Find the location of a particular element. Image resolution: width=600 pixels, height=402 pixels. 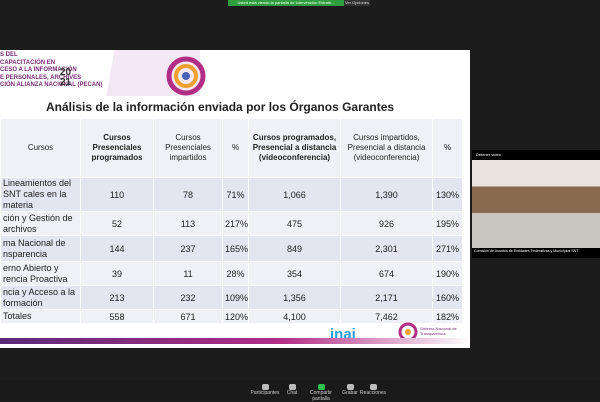

value-cell: 190% is located at coordinates (447, 273).